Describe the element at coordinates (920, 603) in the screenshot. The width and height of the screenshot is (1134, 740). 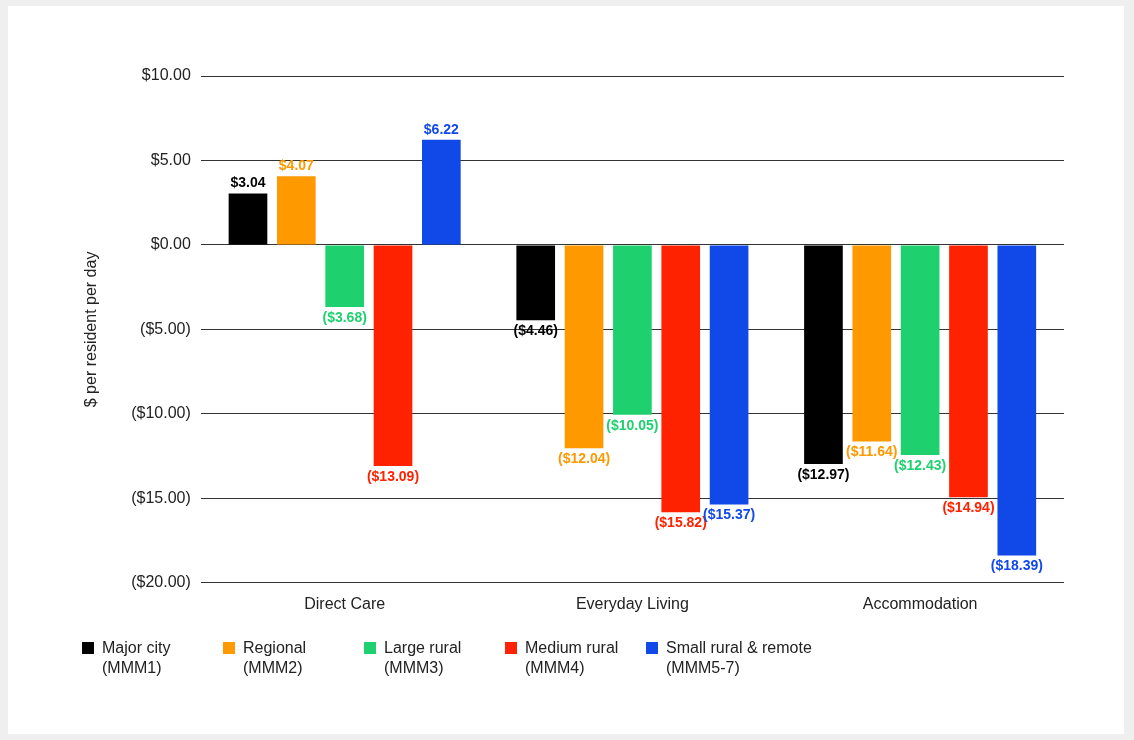
I see `x-tick-label: Accommodation` at that location.